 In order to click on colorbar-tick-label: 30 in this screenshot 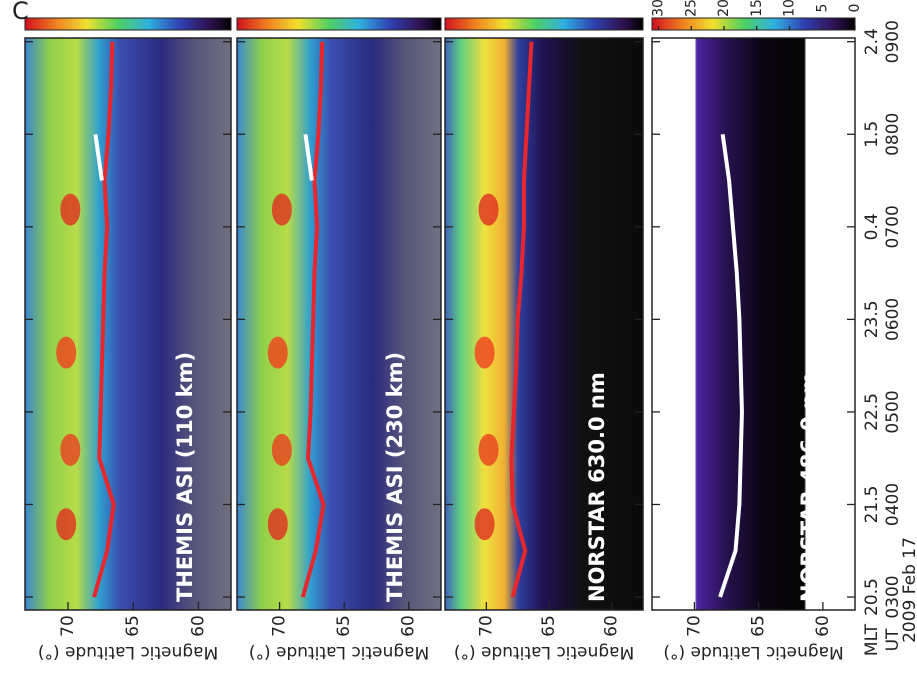, I will do `click(659, 8)`.